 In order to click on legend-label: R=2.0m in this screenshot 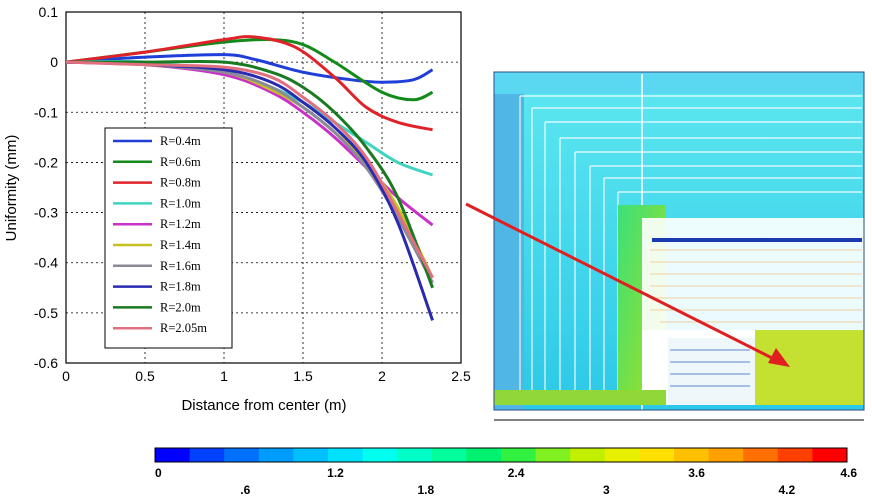, I will do `click(180, 307)`.